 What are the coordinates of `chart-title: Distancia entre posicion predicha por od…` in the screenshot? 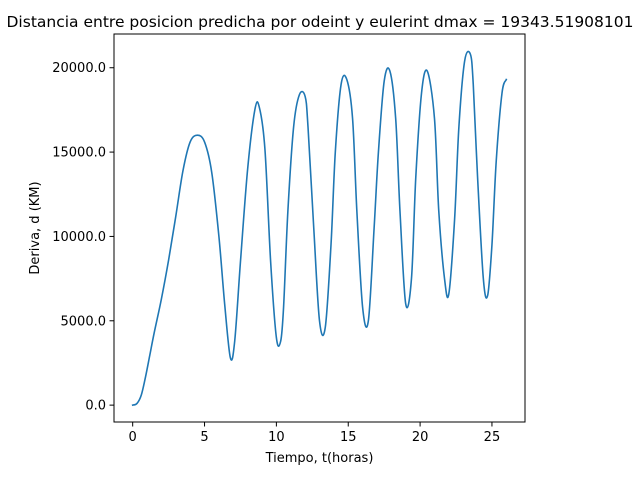 It's located at (320, 22).